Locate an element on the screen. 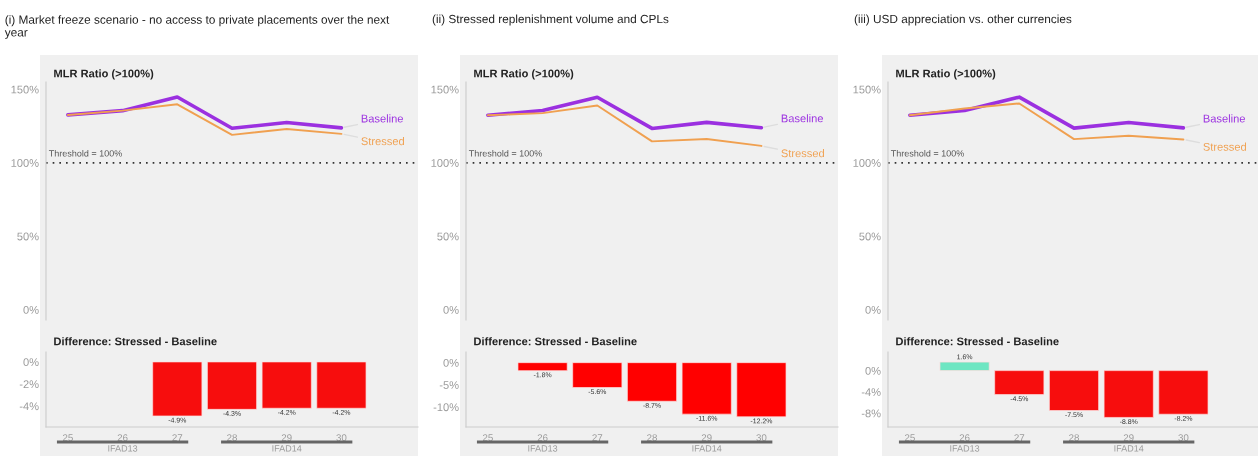  y-tick-label: -10% is located at coordinates (446, 407).